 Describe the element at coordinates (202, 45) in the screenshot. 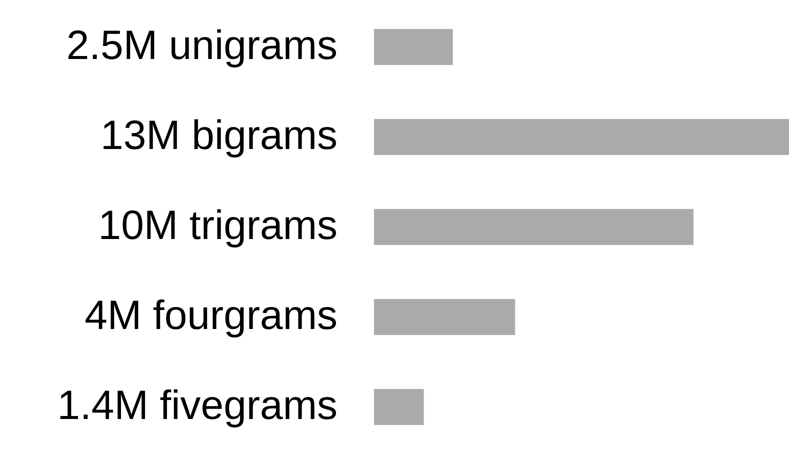

I see `y-tick-label: 2.5M unigrams` at that location.